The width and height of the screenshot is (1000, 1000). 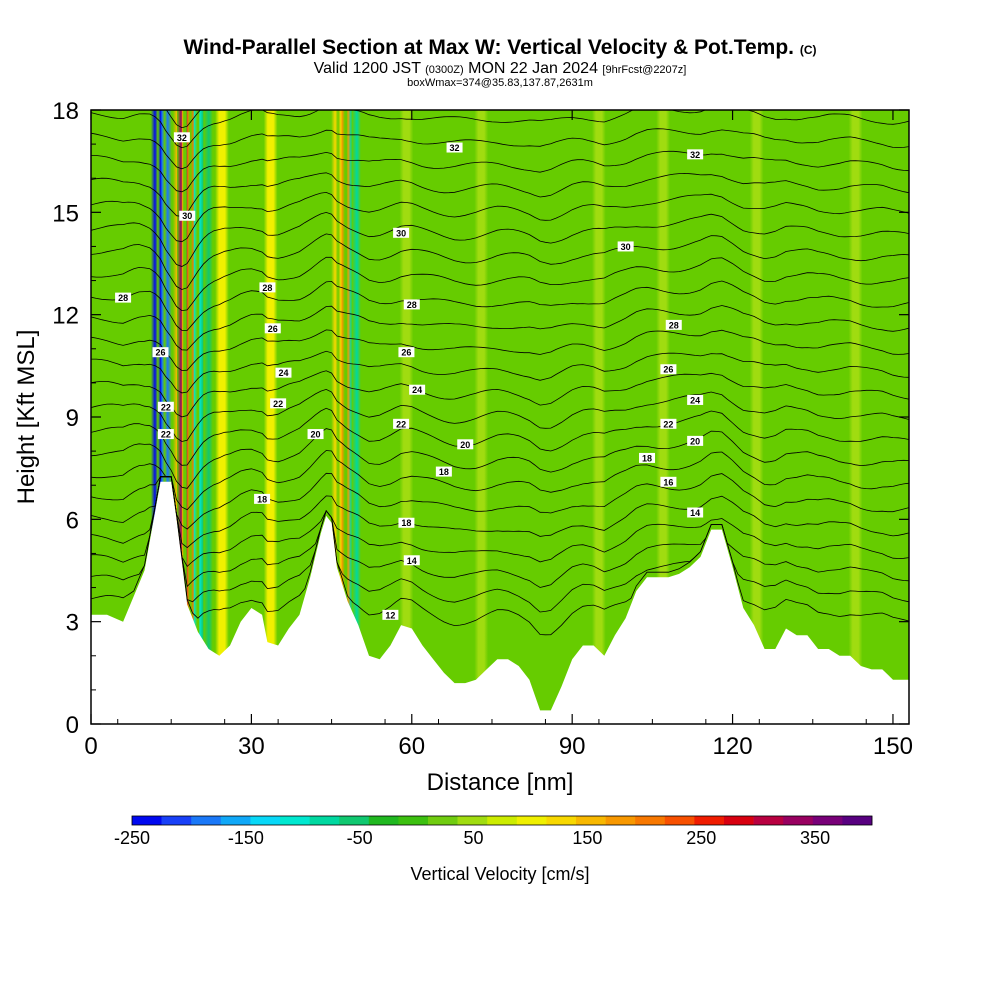 I want to click on x-tick-label-3: 90, so click(x=572, y=746).